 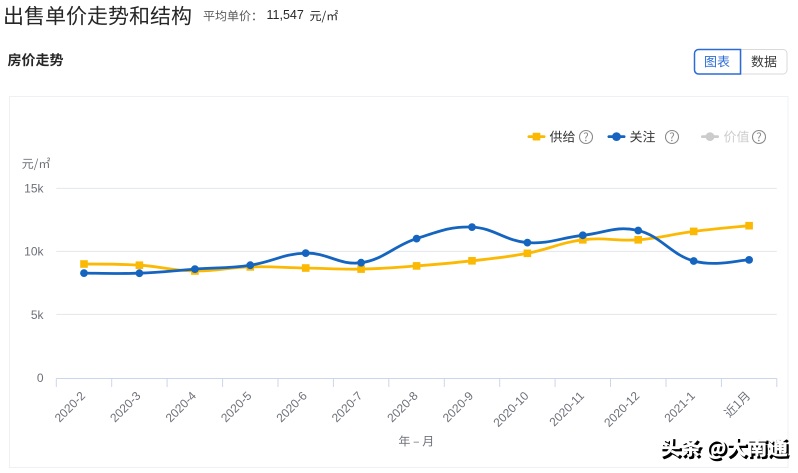 What do you see at coordinates (567, 408) in the screenshot?
I see `svg-text: 2020-11` at bounding box center [567, 408].